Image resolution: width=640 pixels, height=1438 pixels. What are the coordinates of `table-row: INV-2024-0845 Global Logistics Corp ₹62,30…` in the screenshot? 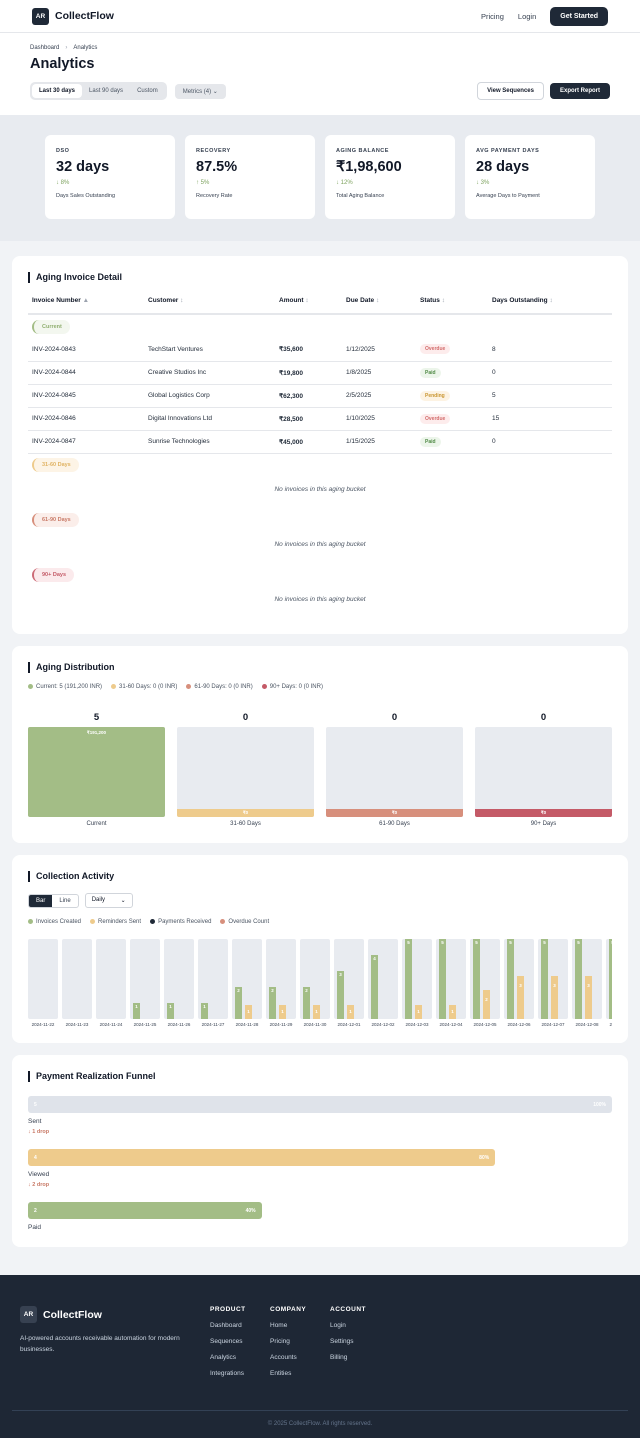 It's located at (320, 396).